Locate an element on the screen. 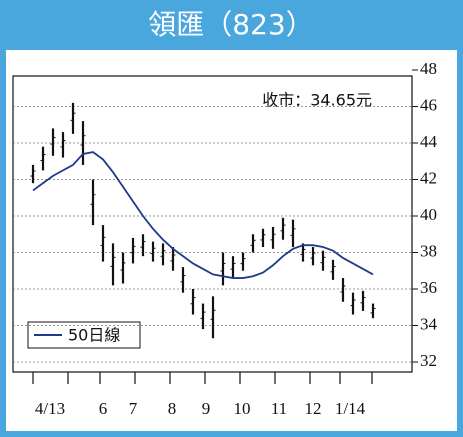 The width and height of the screenshot is (463, 437). y-tick-label: 42 is located at coordinates (428, 177).